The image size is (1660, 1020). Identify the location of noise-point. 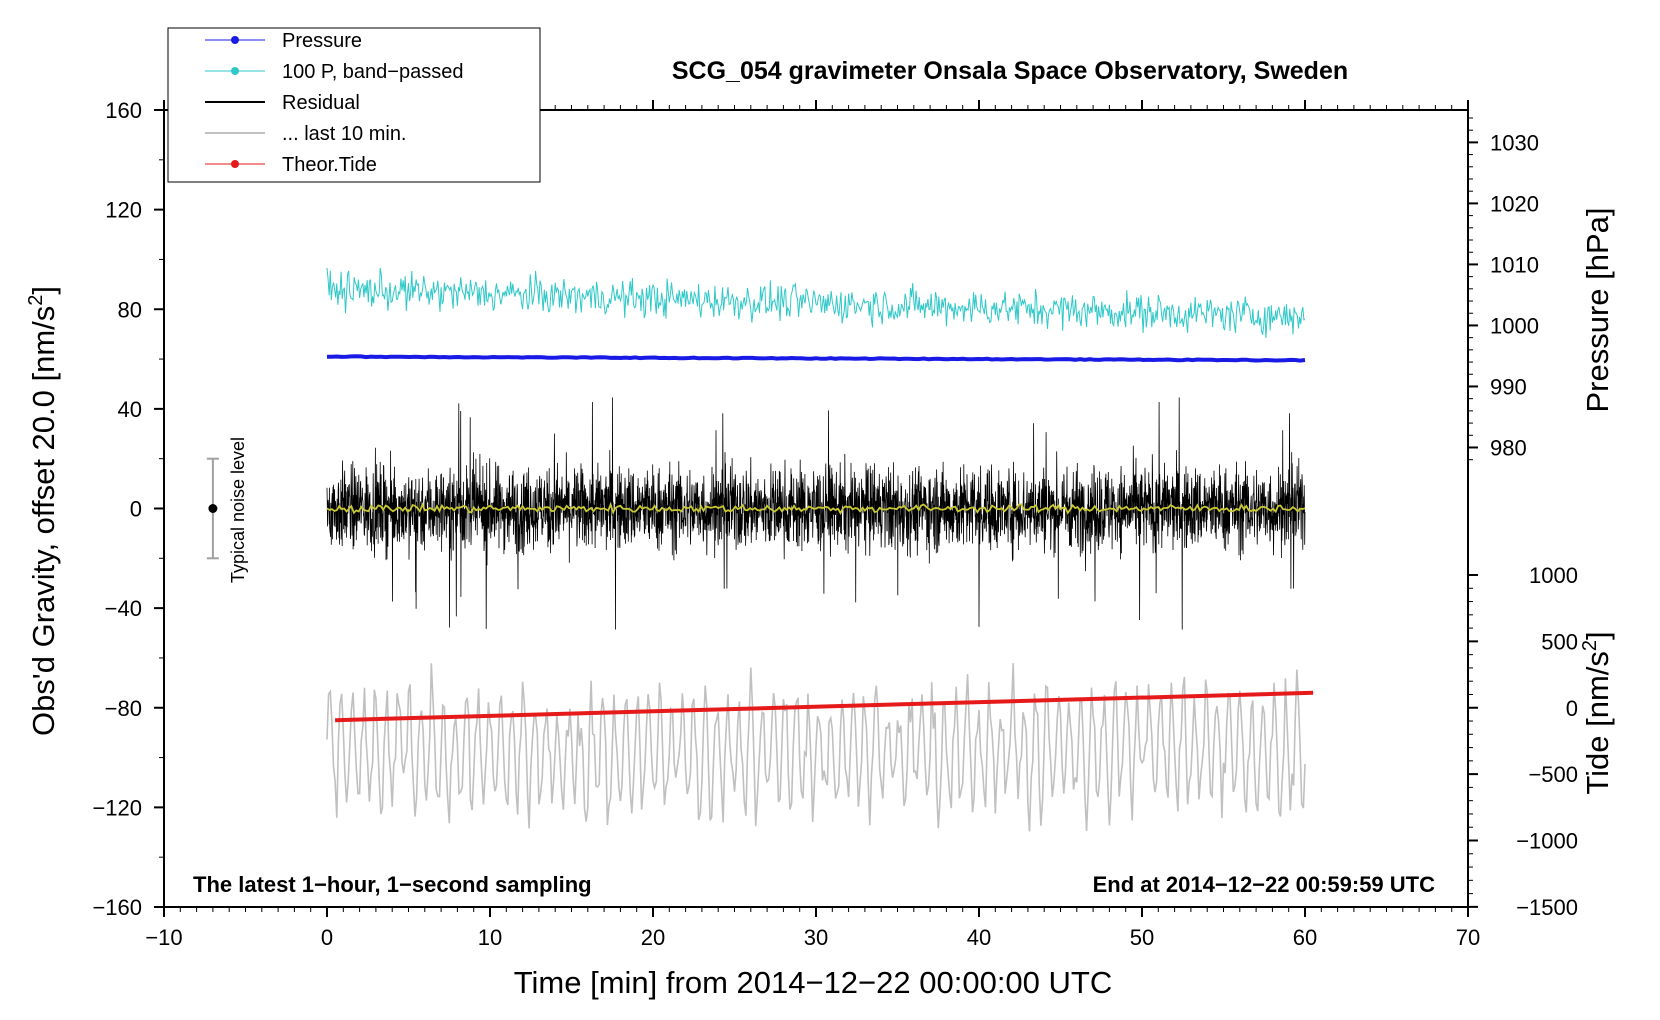
(213, 508).